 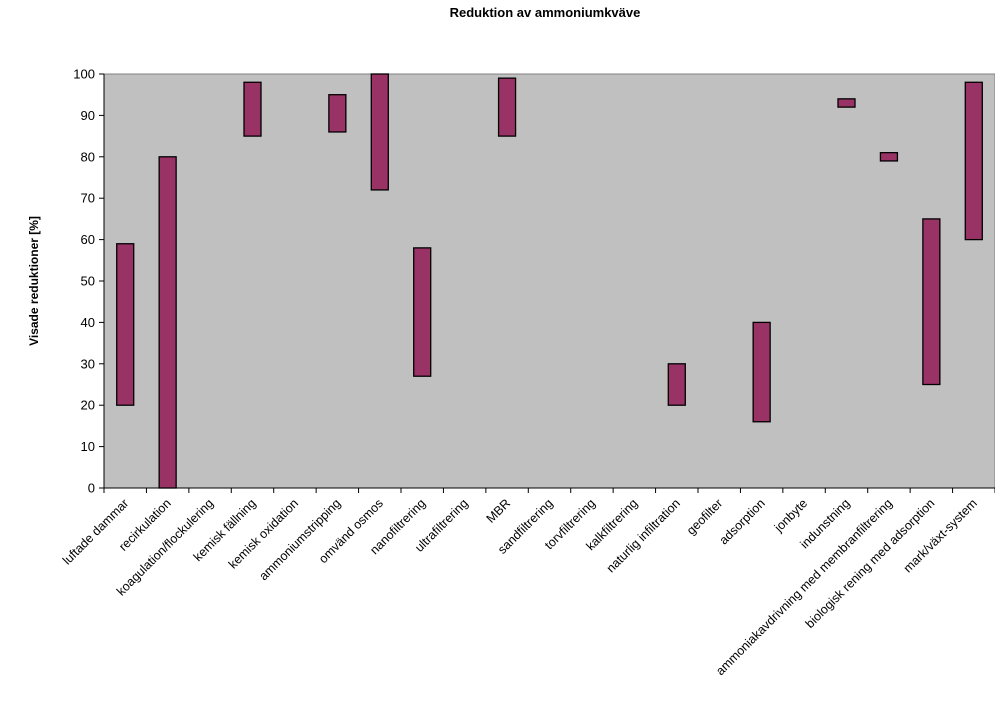 I want to click on y-tick-label: 20, so click(x=88, y=405).